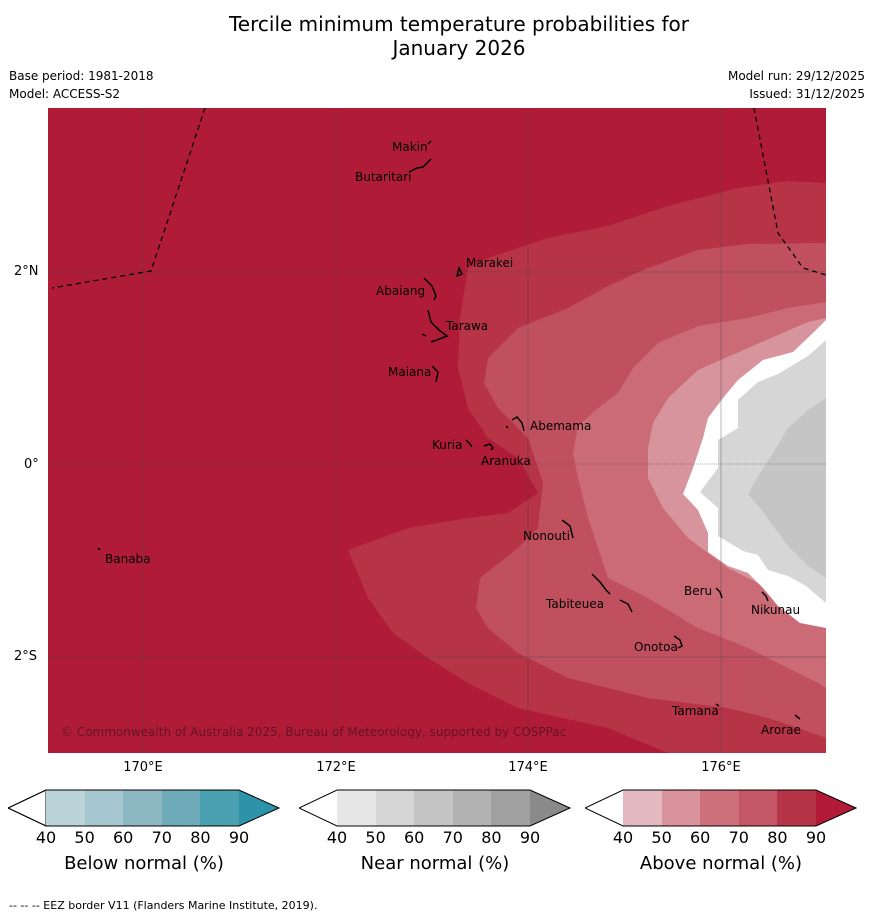 This screenshot has height=919, width=873. What do you see at coordinates (574, 604) in the screenshot?
I see `label-tabiteuea: Tabiteuea` at bounding box center [574, 604].